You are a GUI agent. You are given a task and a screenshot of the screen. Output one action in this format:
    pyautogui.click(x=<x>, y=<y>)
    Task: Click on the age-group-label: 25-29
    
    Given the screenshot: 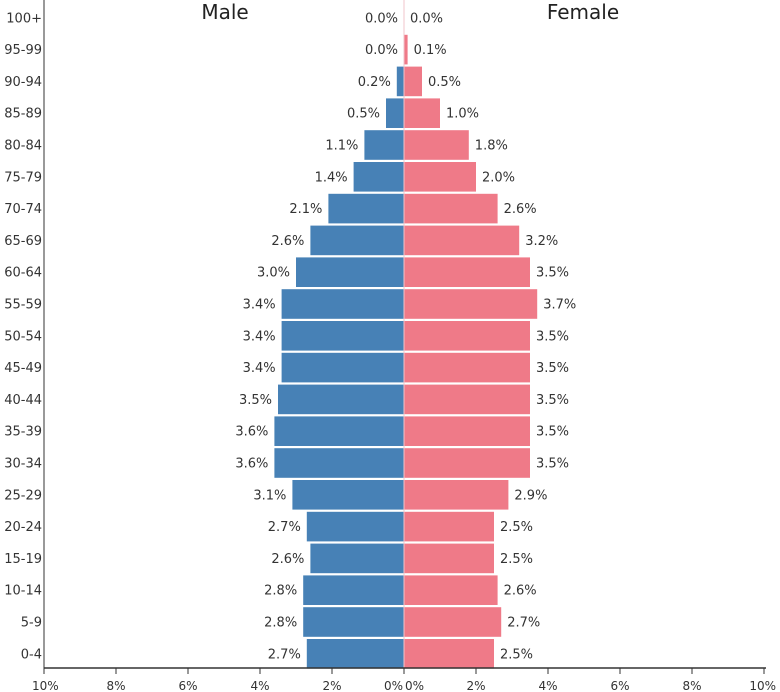 What is the action you would take?
    pyautogui.click(x=23, y=495)
    